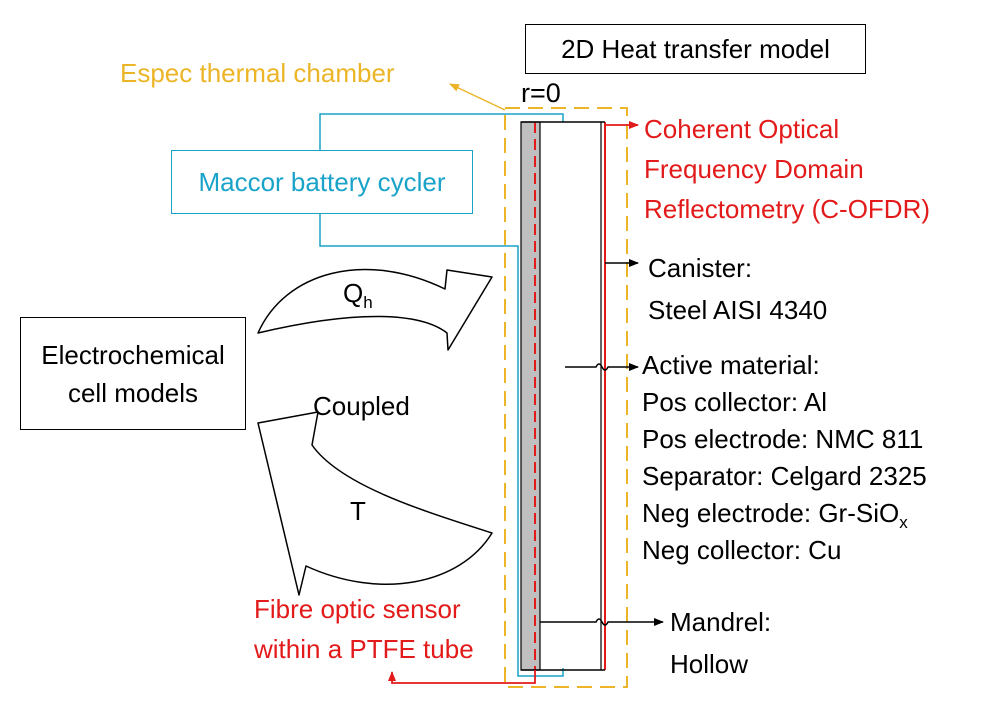 Image resolution: width=999 pixels, height=713 pixels. Describe the element at coordinates (742, 550) in the screenshot. I see `neg-collector: Neg collector: Cu` at that location.